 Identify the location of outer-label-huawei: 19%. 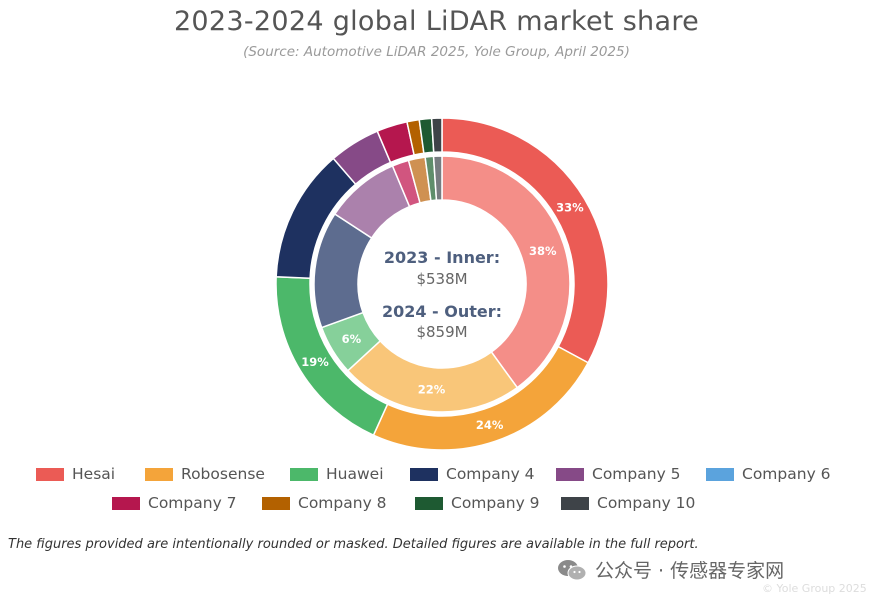
(315, 362).